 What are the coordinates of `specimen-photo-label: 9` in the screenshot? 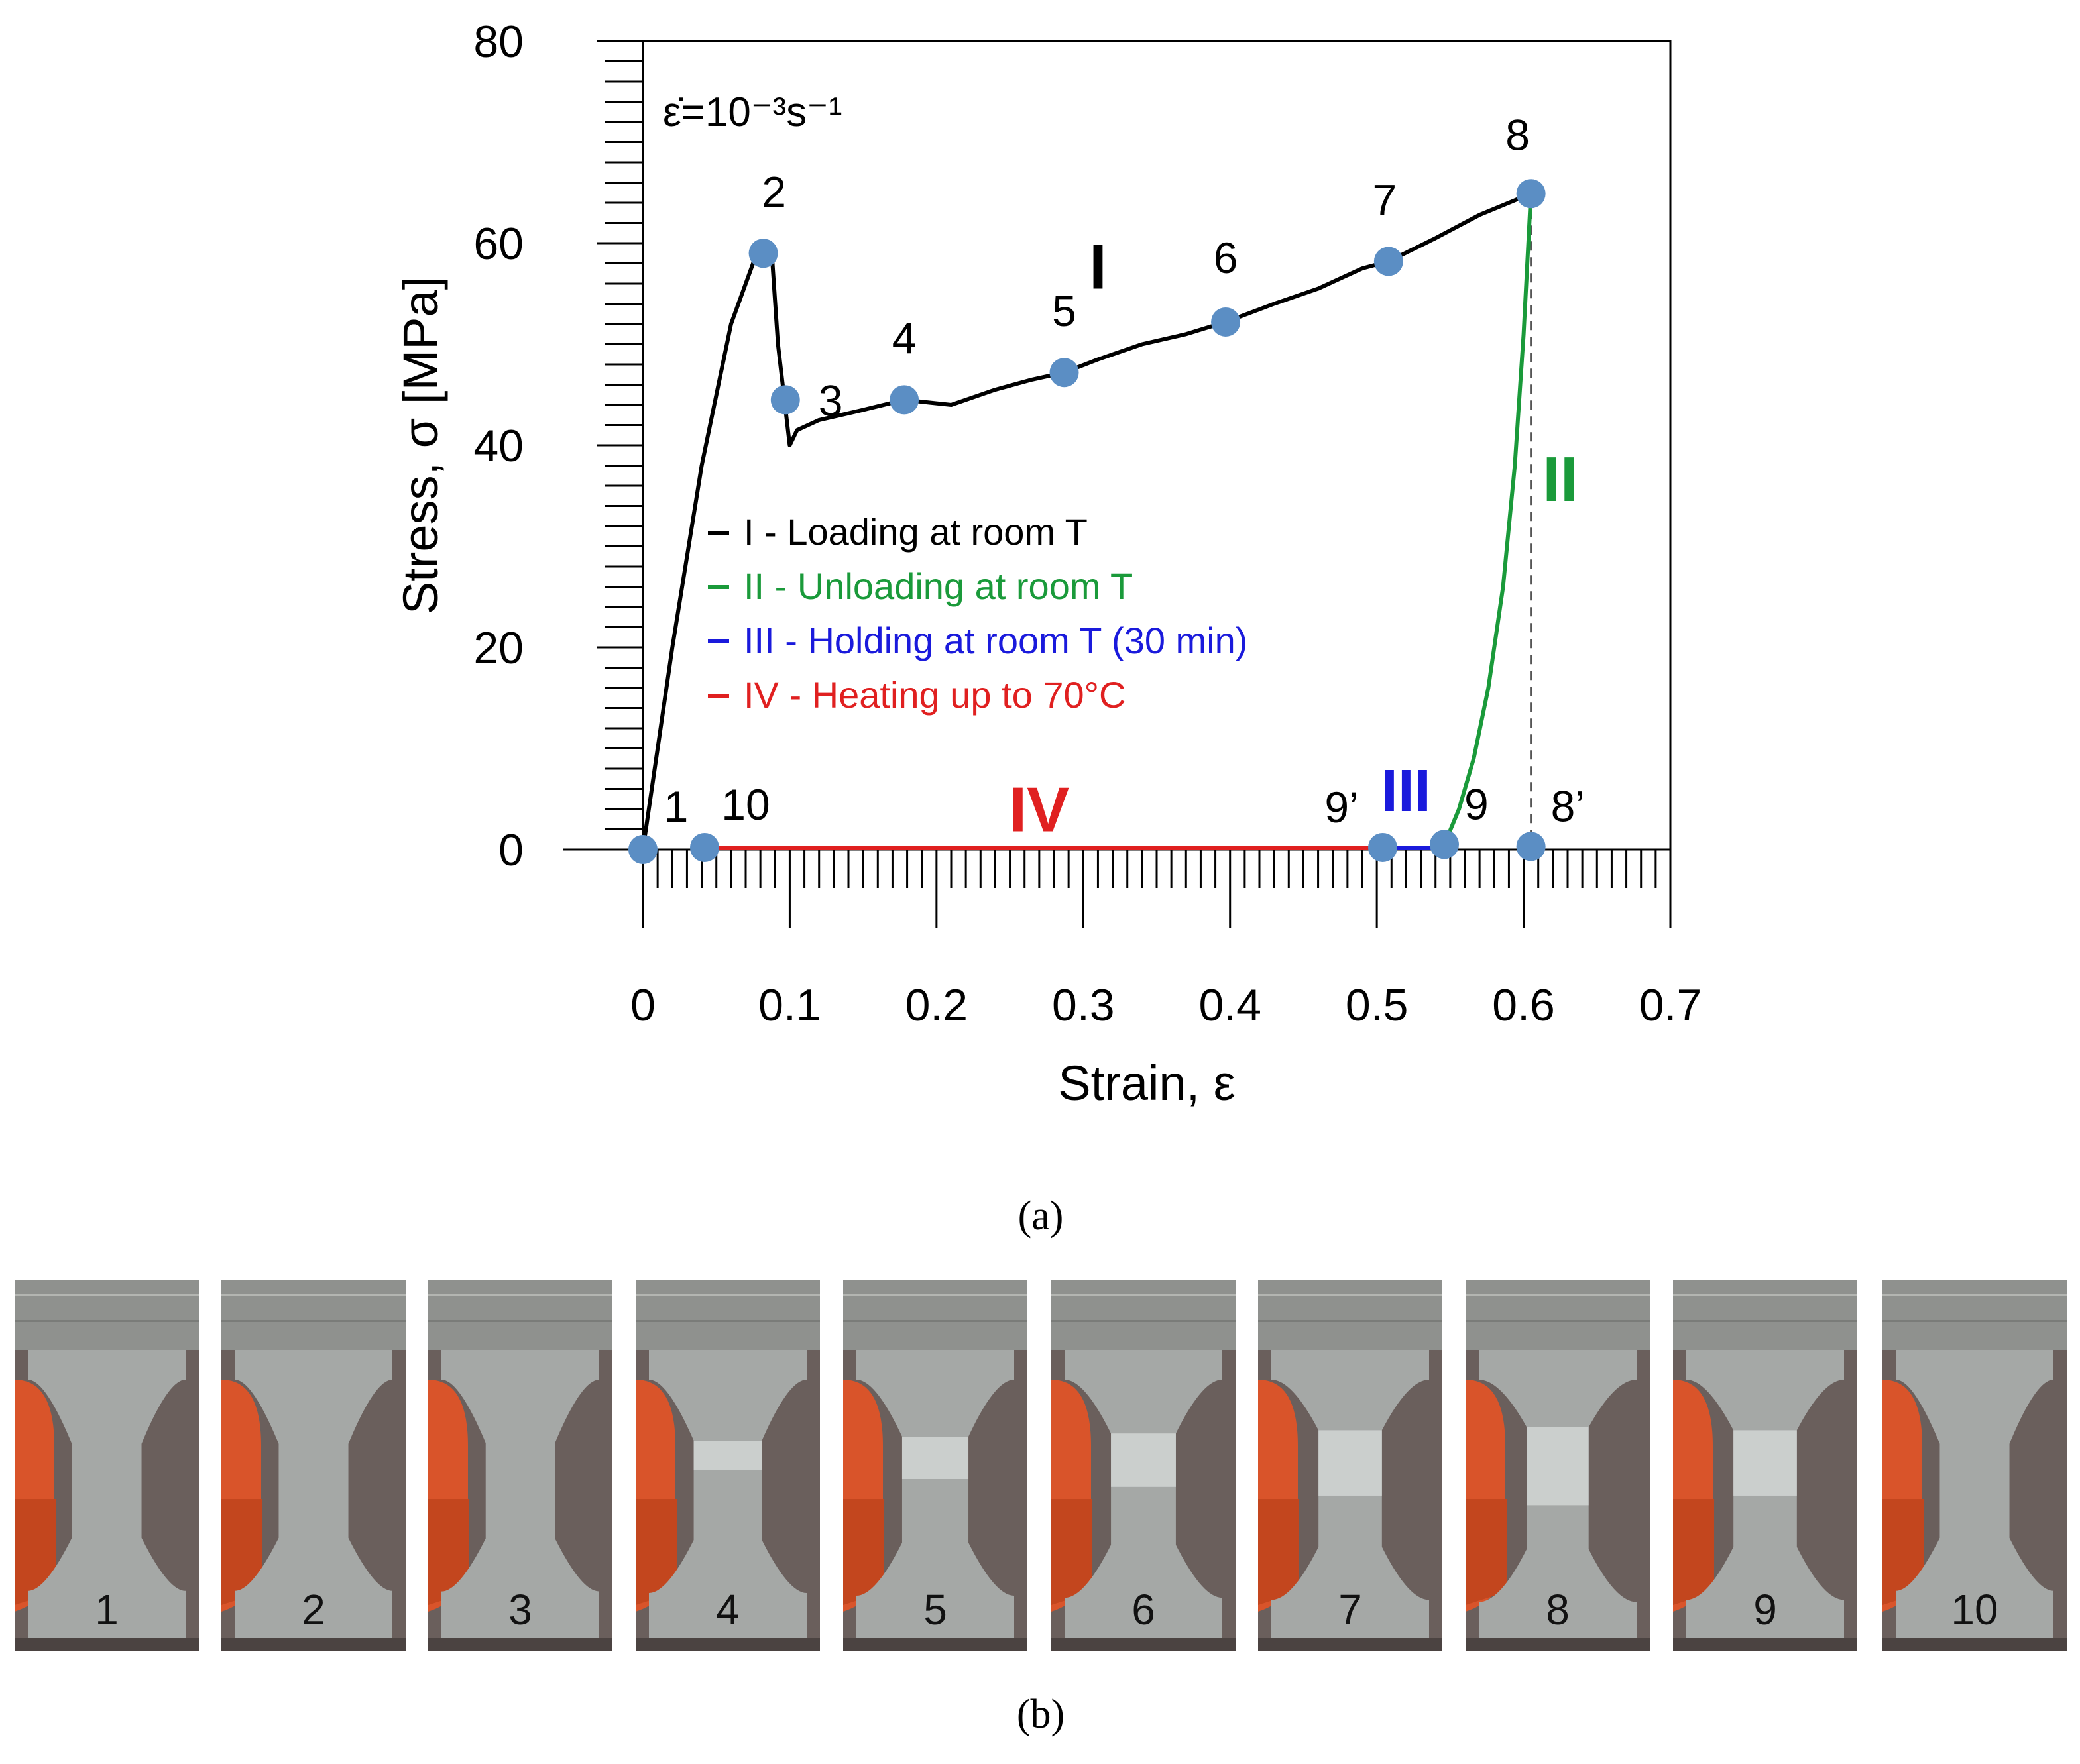 It's located at (1765, 1609).